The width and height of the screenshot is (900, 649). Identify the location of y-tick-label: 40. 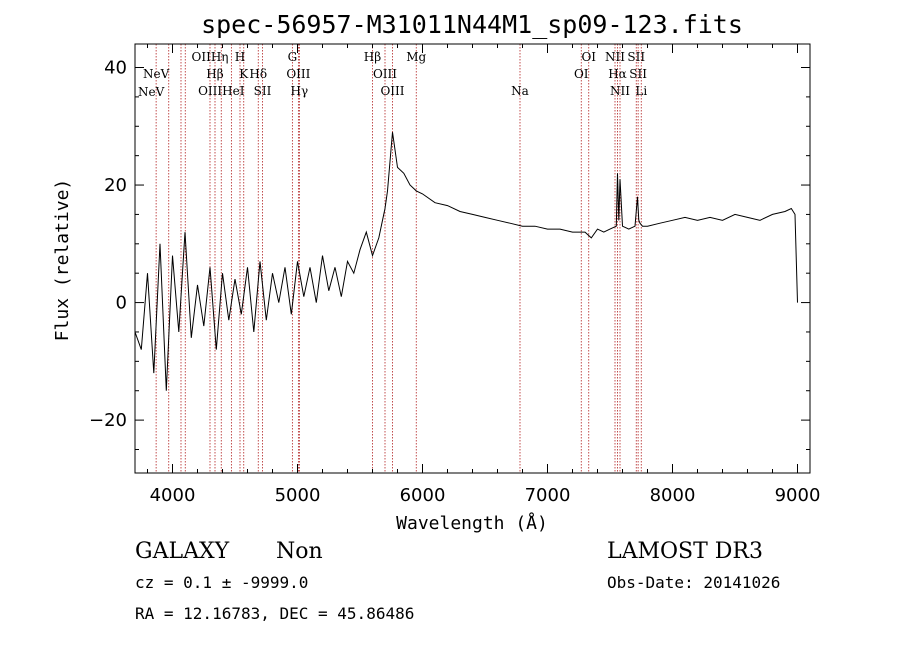
(115, 68).